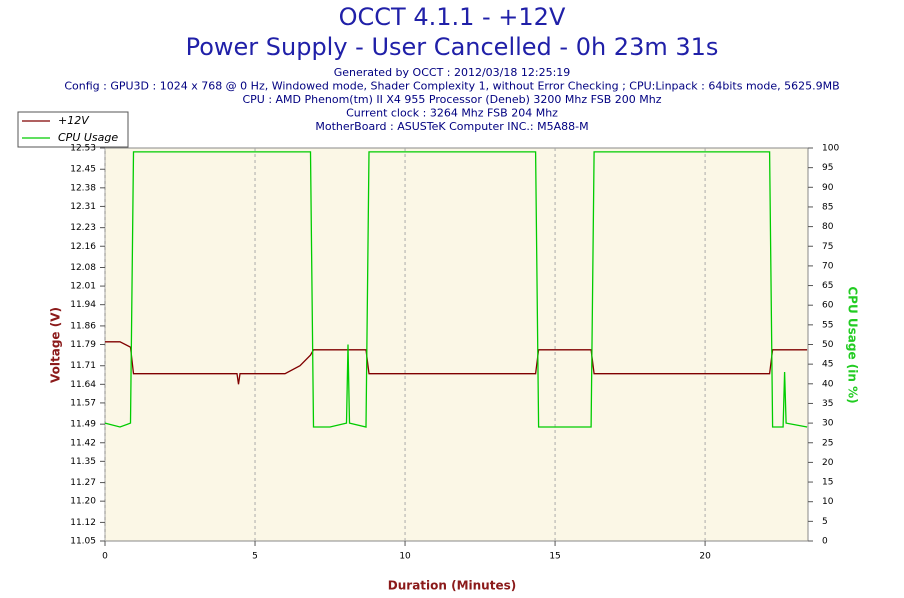  Describe the element at coordinates (452, 586) in the screenshot. I see `x-axis-label: Duration (Minutes)` at that location.